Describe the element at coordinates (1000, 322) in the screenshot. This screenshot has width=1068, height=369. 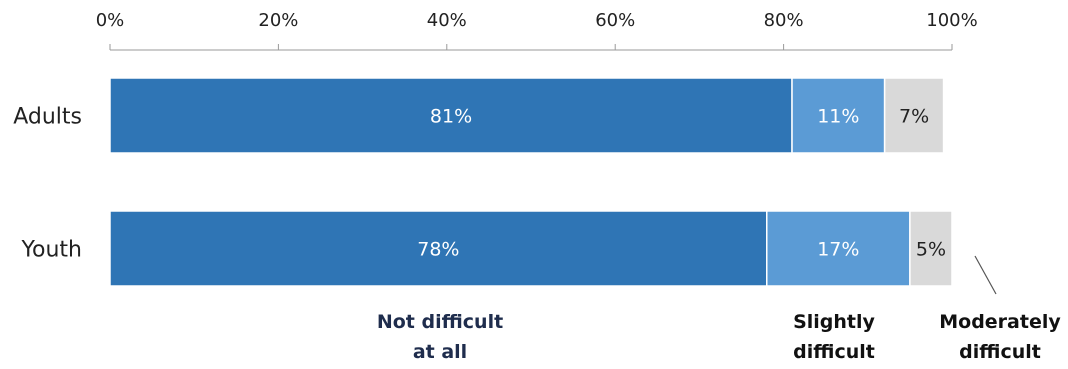
I see `legend-label: Moderately` at that location.